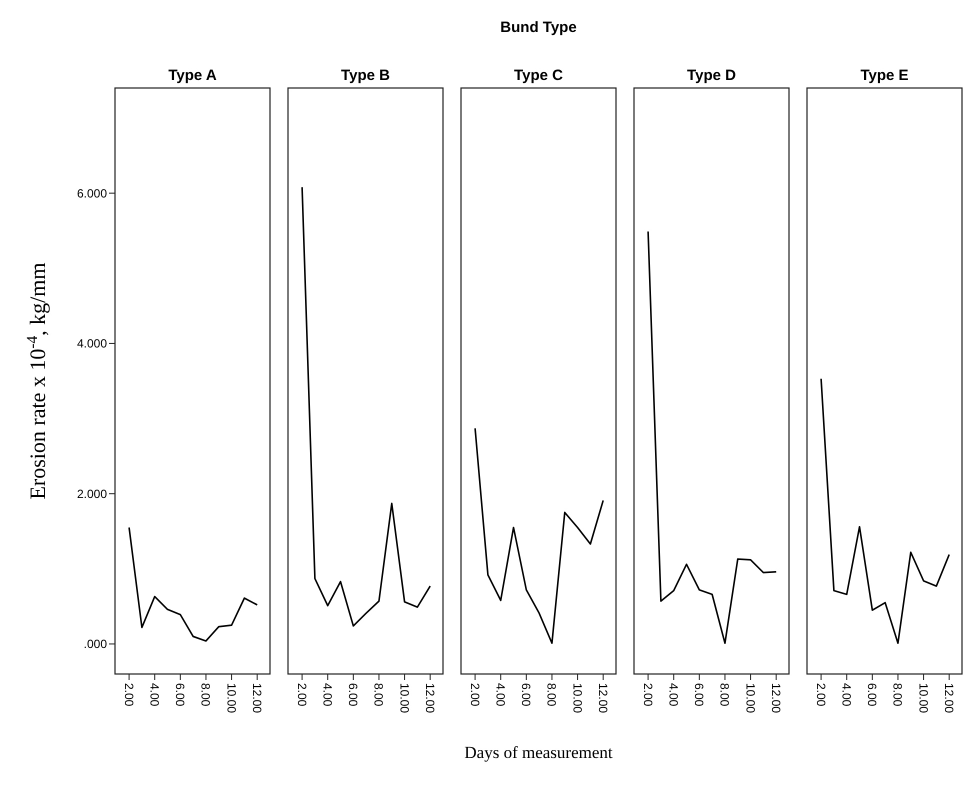 Image resolution: width=979 pixels, height=785 pixels. Describe the element at coordinates (92, 193) in the screenshot. I see `y-tick-label: 6.000` at that location.